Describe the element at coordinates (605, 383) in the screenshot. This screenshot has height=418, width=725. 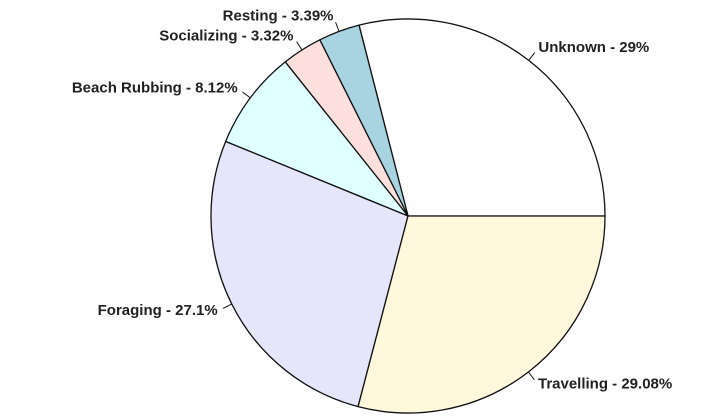
I see `slice-label: Travelling - 29.08%` at that location.